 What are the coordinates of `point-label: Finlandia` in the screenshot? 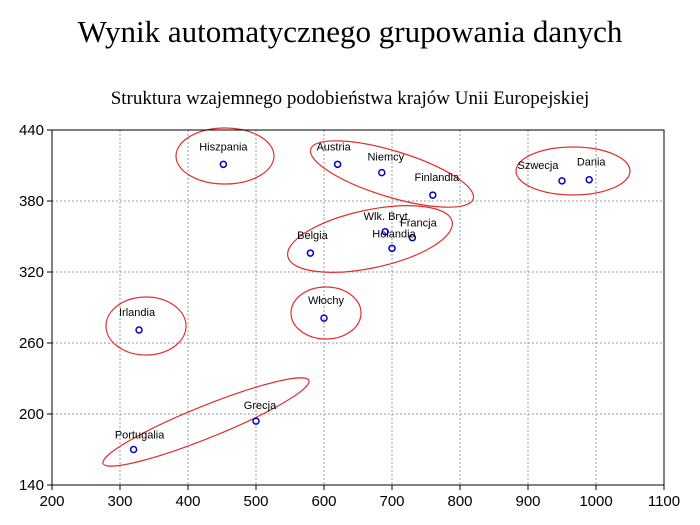 It's located at (437, 178).